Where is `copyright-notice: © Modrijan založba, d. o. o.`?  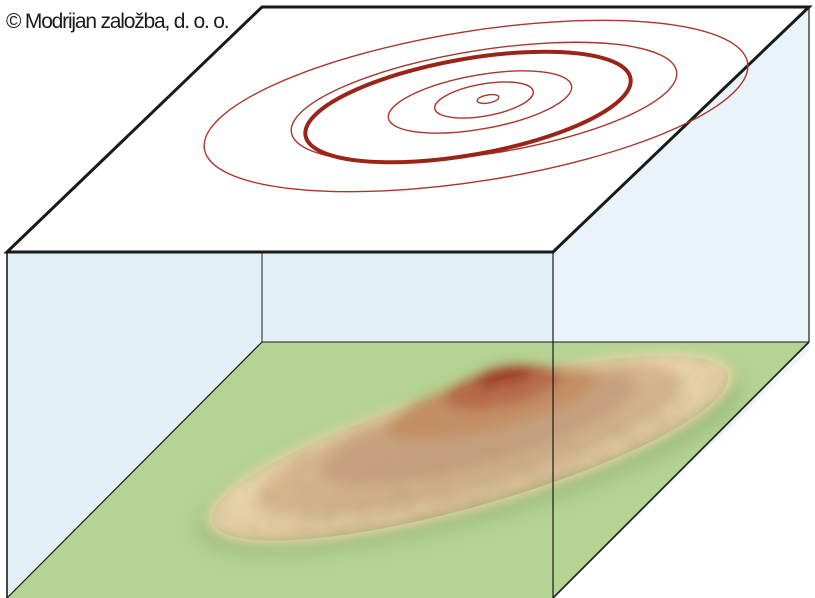
copyright-notice: © Modrijan založba, d. o. o. is located at coordinates (118, 21).